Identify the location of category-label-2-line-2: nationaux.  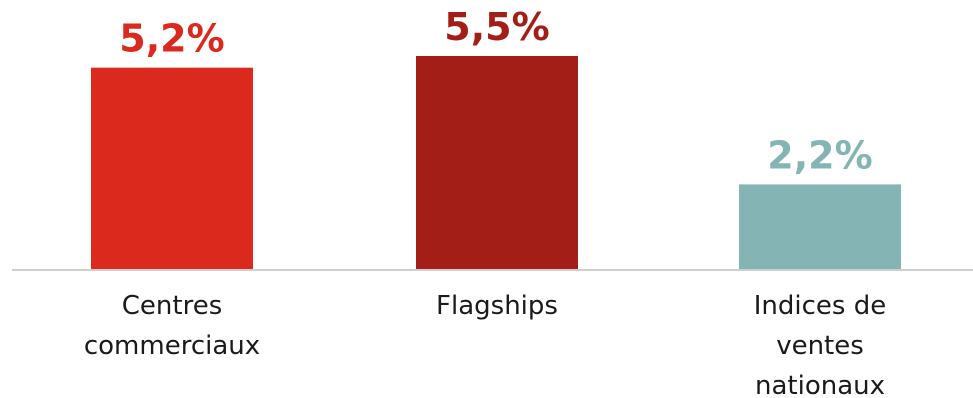
(820, 384).